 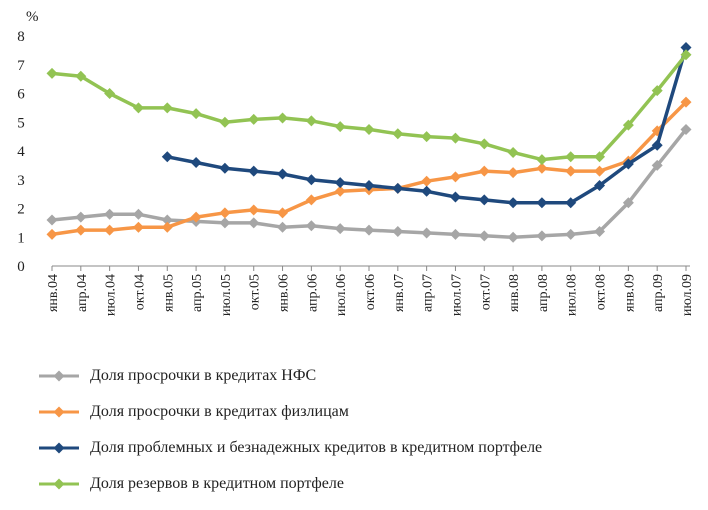 What do you see at coordinates (370, 292) in the screenshot?
I see `x-tick-label: окт.06` at bounding box center [370, 292].